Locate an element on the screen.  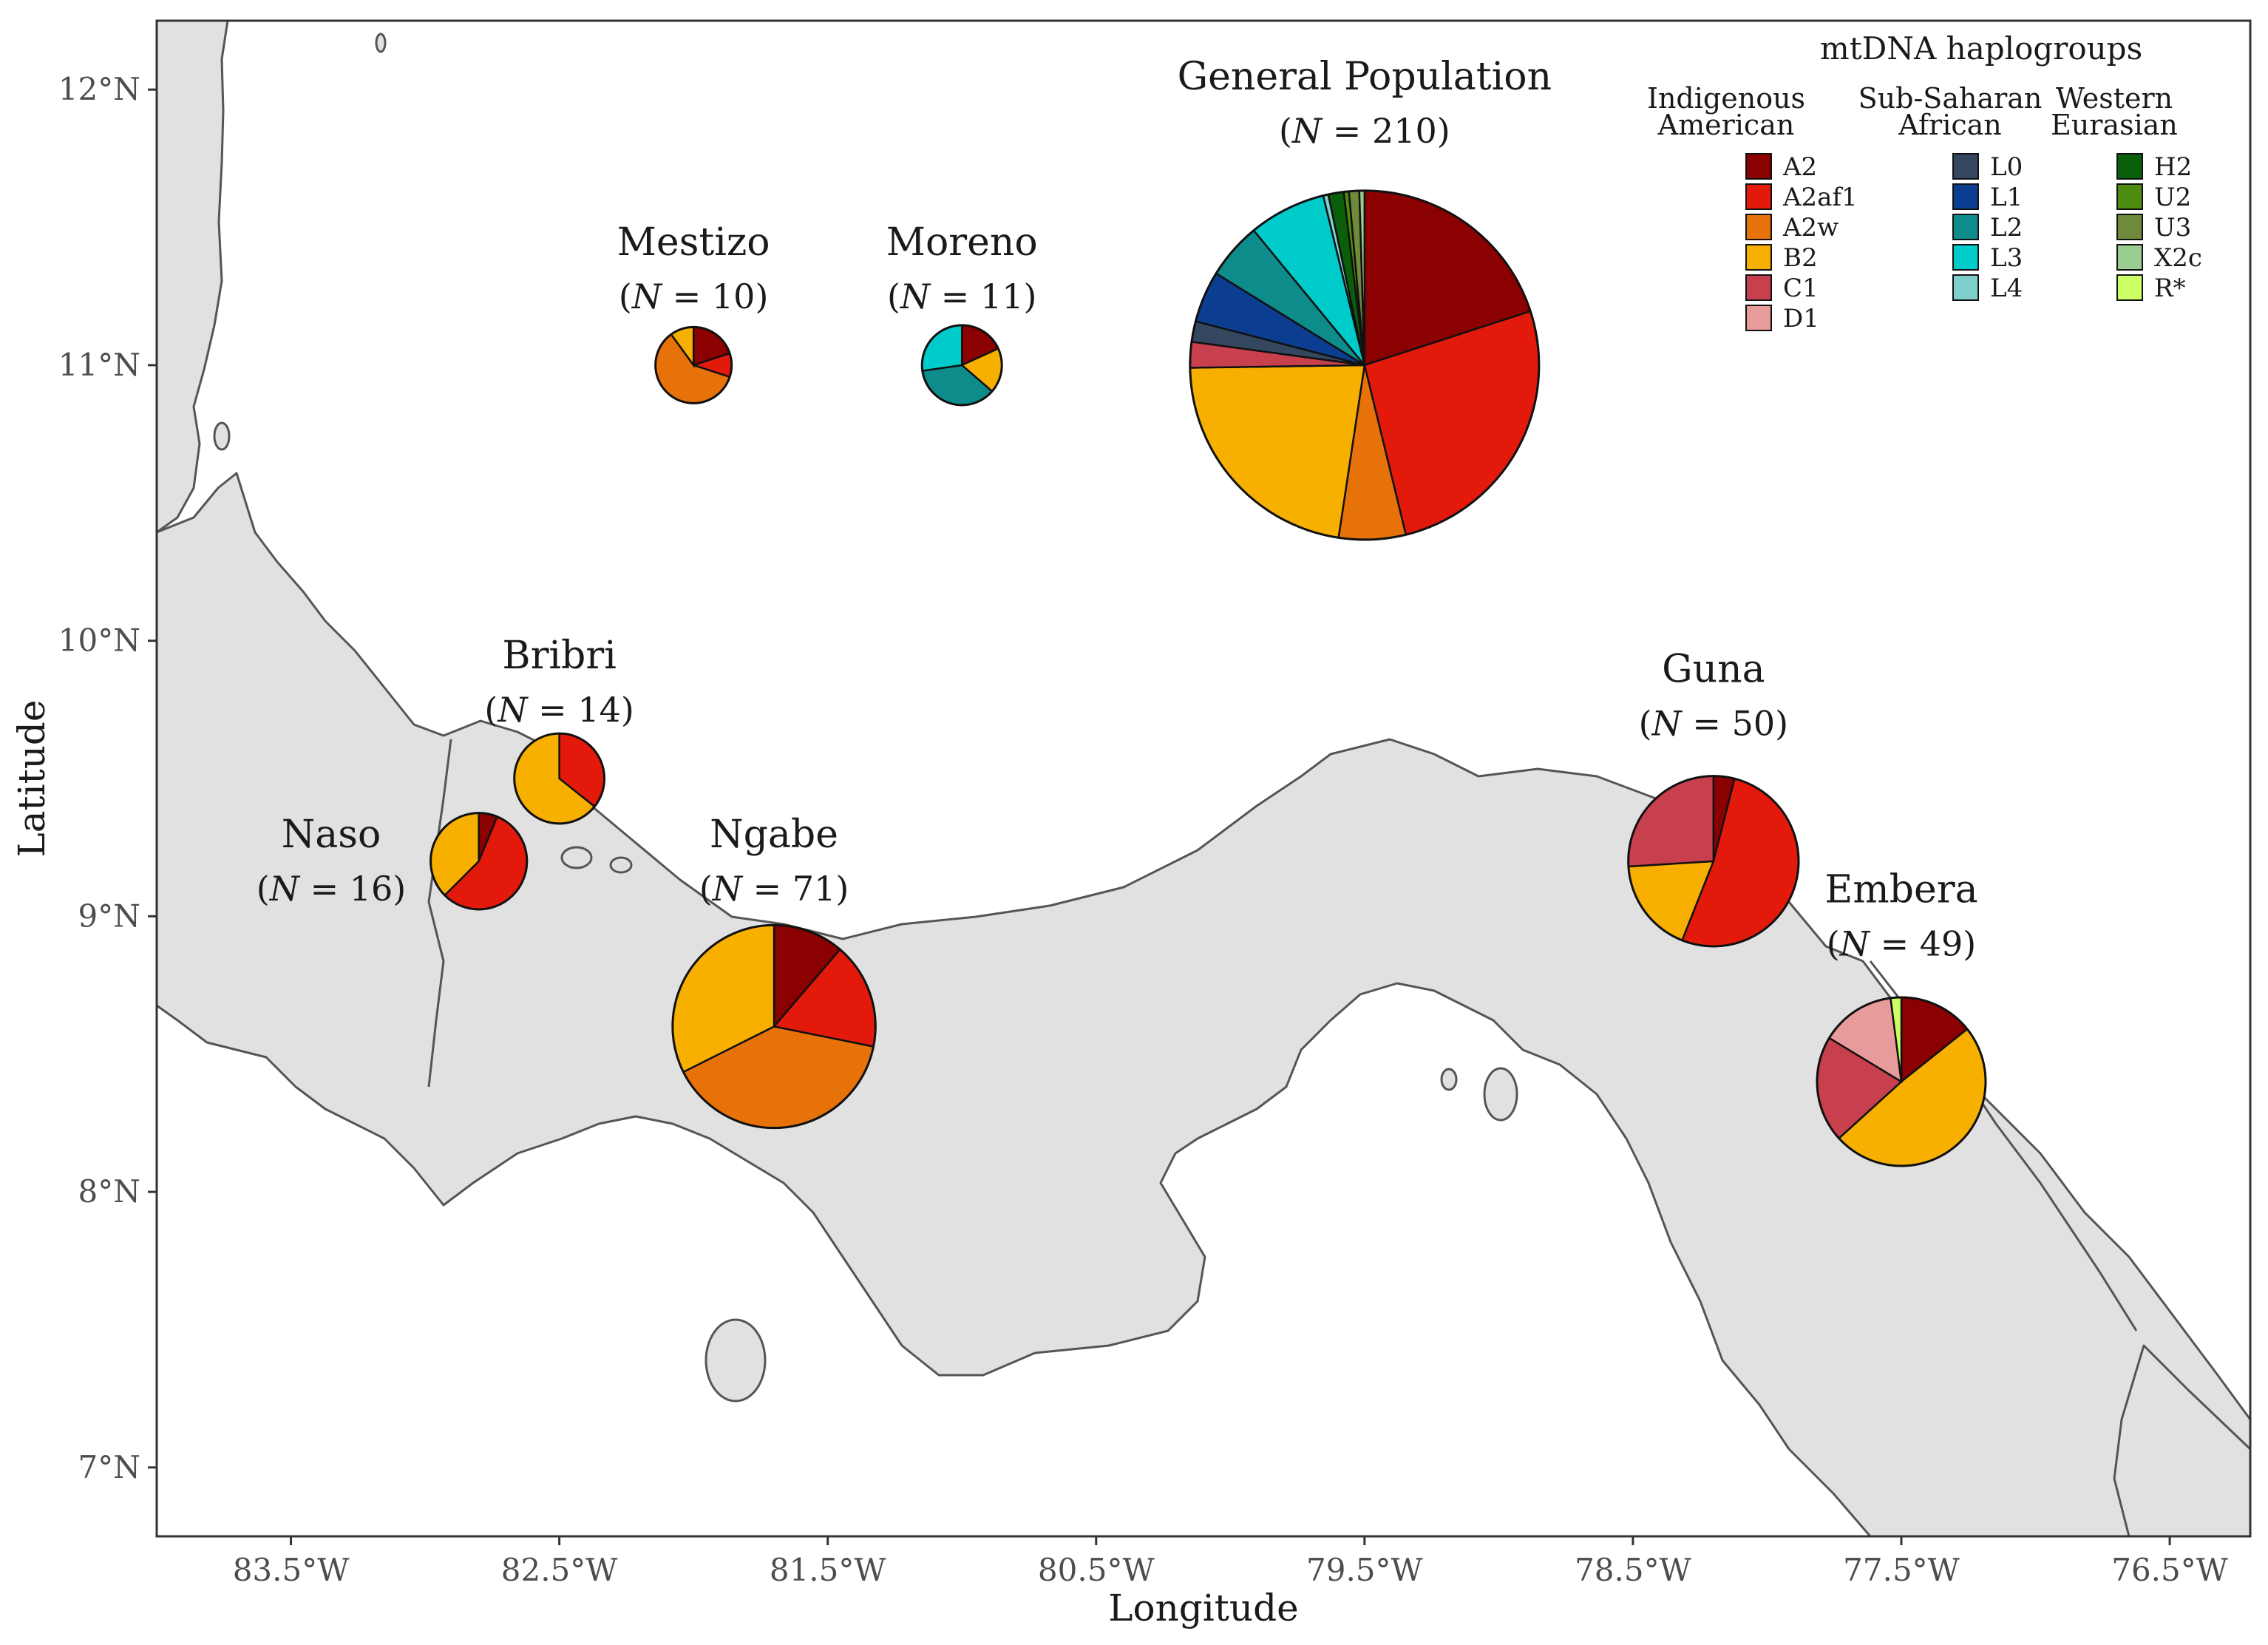
legend-swatch-A2af1 is located at coordinates (1758, 196).